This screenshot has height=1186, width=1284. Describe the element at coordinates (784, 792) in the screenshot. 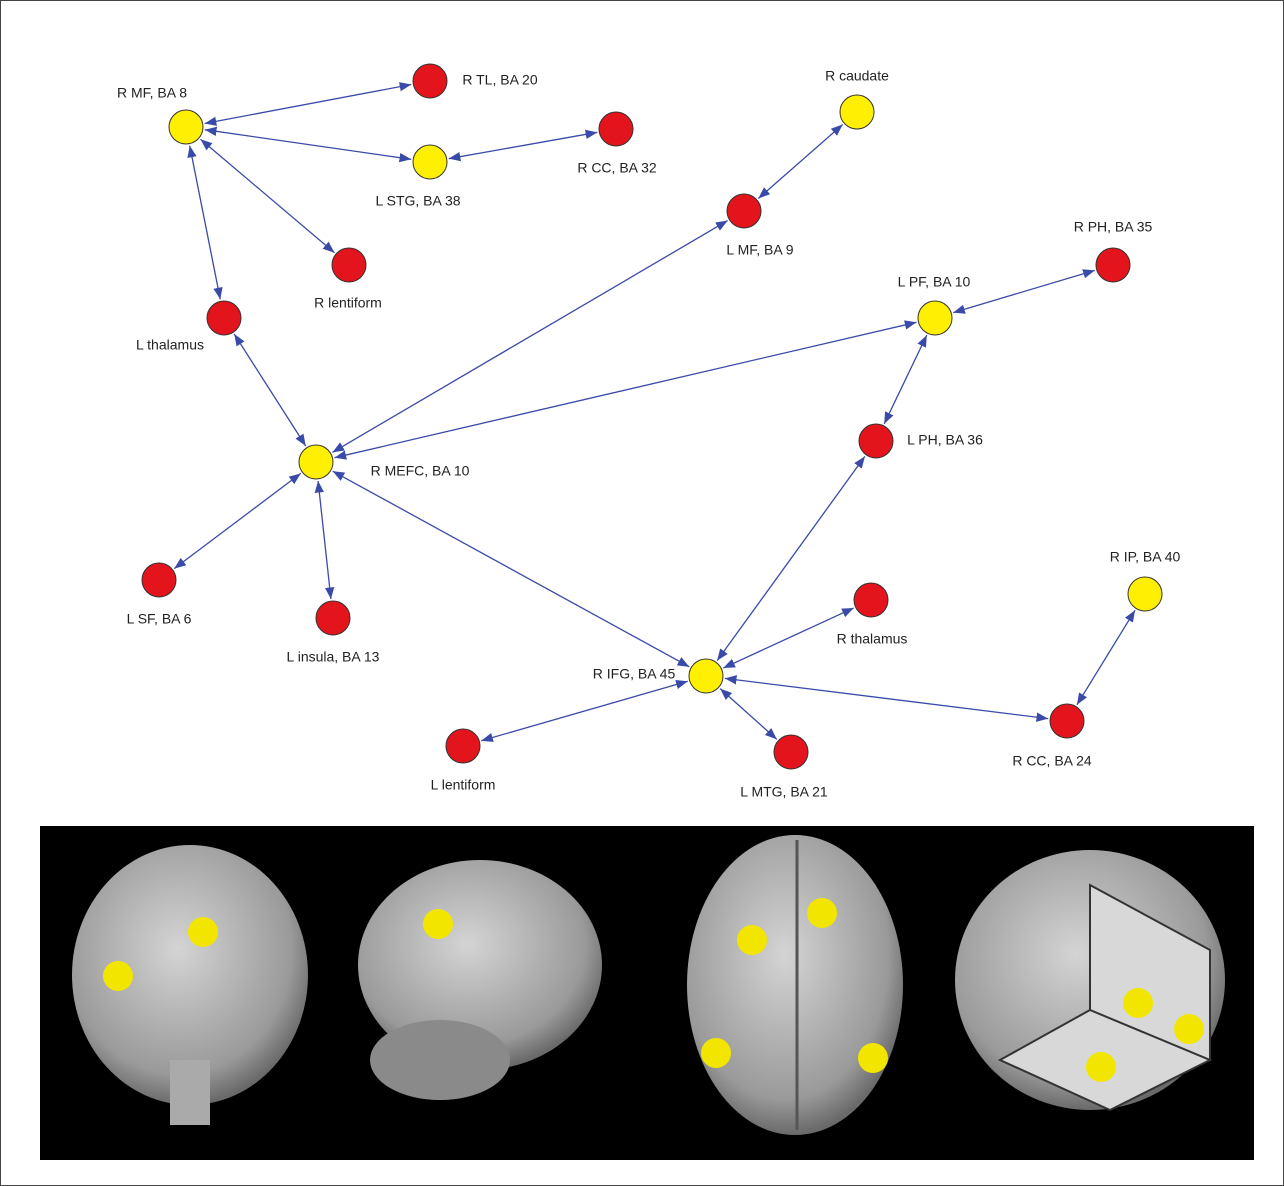

I see `node-label: L MTG, BA 21` at that location.